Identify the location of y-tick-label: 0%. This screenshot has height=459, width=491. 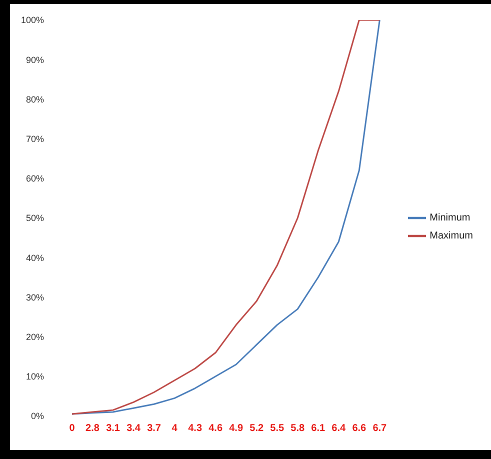
(37, 416).